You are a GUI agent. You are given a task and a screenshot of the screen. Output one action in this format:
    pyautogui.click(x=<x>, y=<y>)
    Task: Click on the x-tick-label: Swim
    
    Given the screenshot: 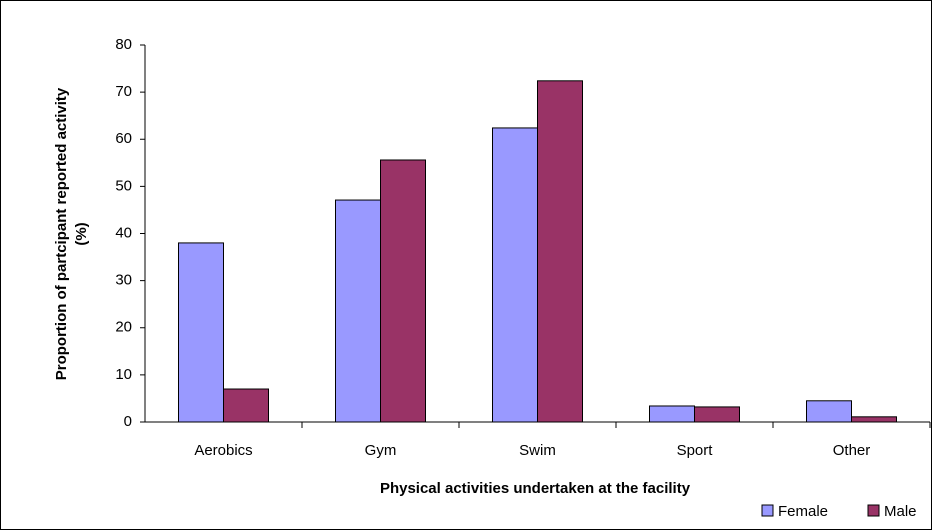 What is the action you would take?
    pyautogui.click(x=537, y=450)
    